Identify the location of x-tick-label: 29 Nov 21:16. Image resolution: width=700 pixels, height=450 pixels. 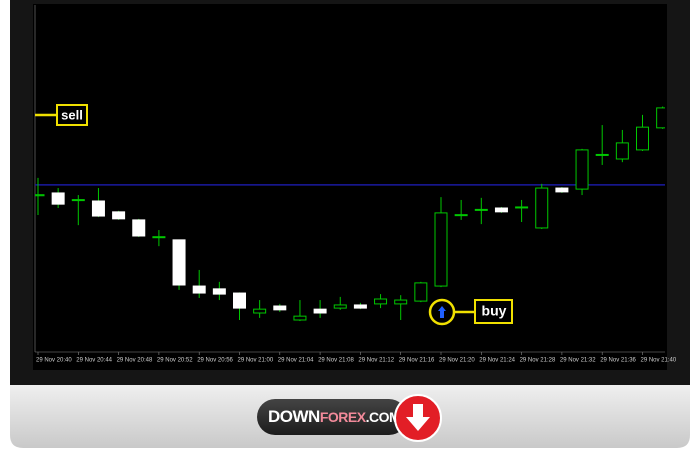
(417, 361).